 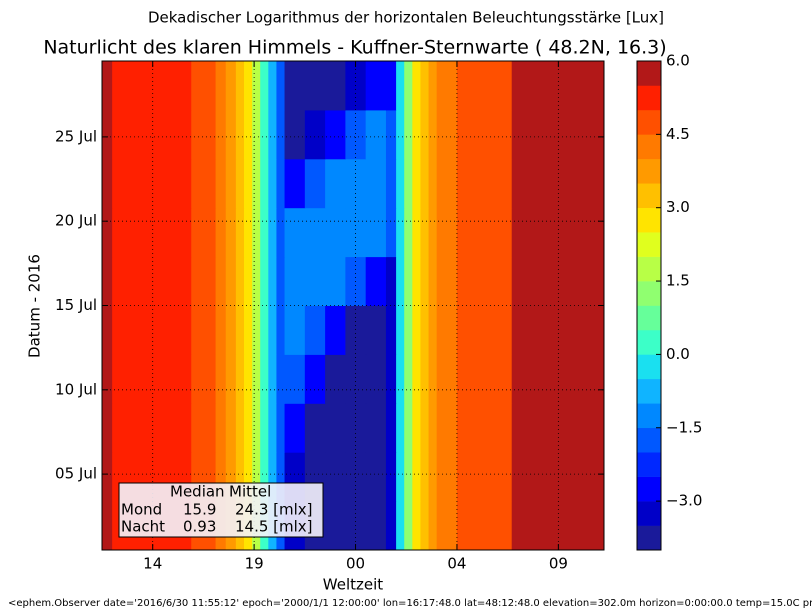 I want to click on colorbar-tick-label: 1.5, so click(x=678, y=281).